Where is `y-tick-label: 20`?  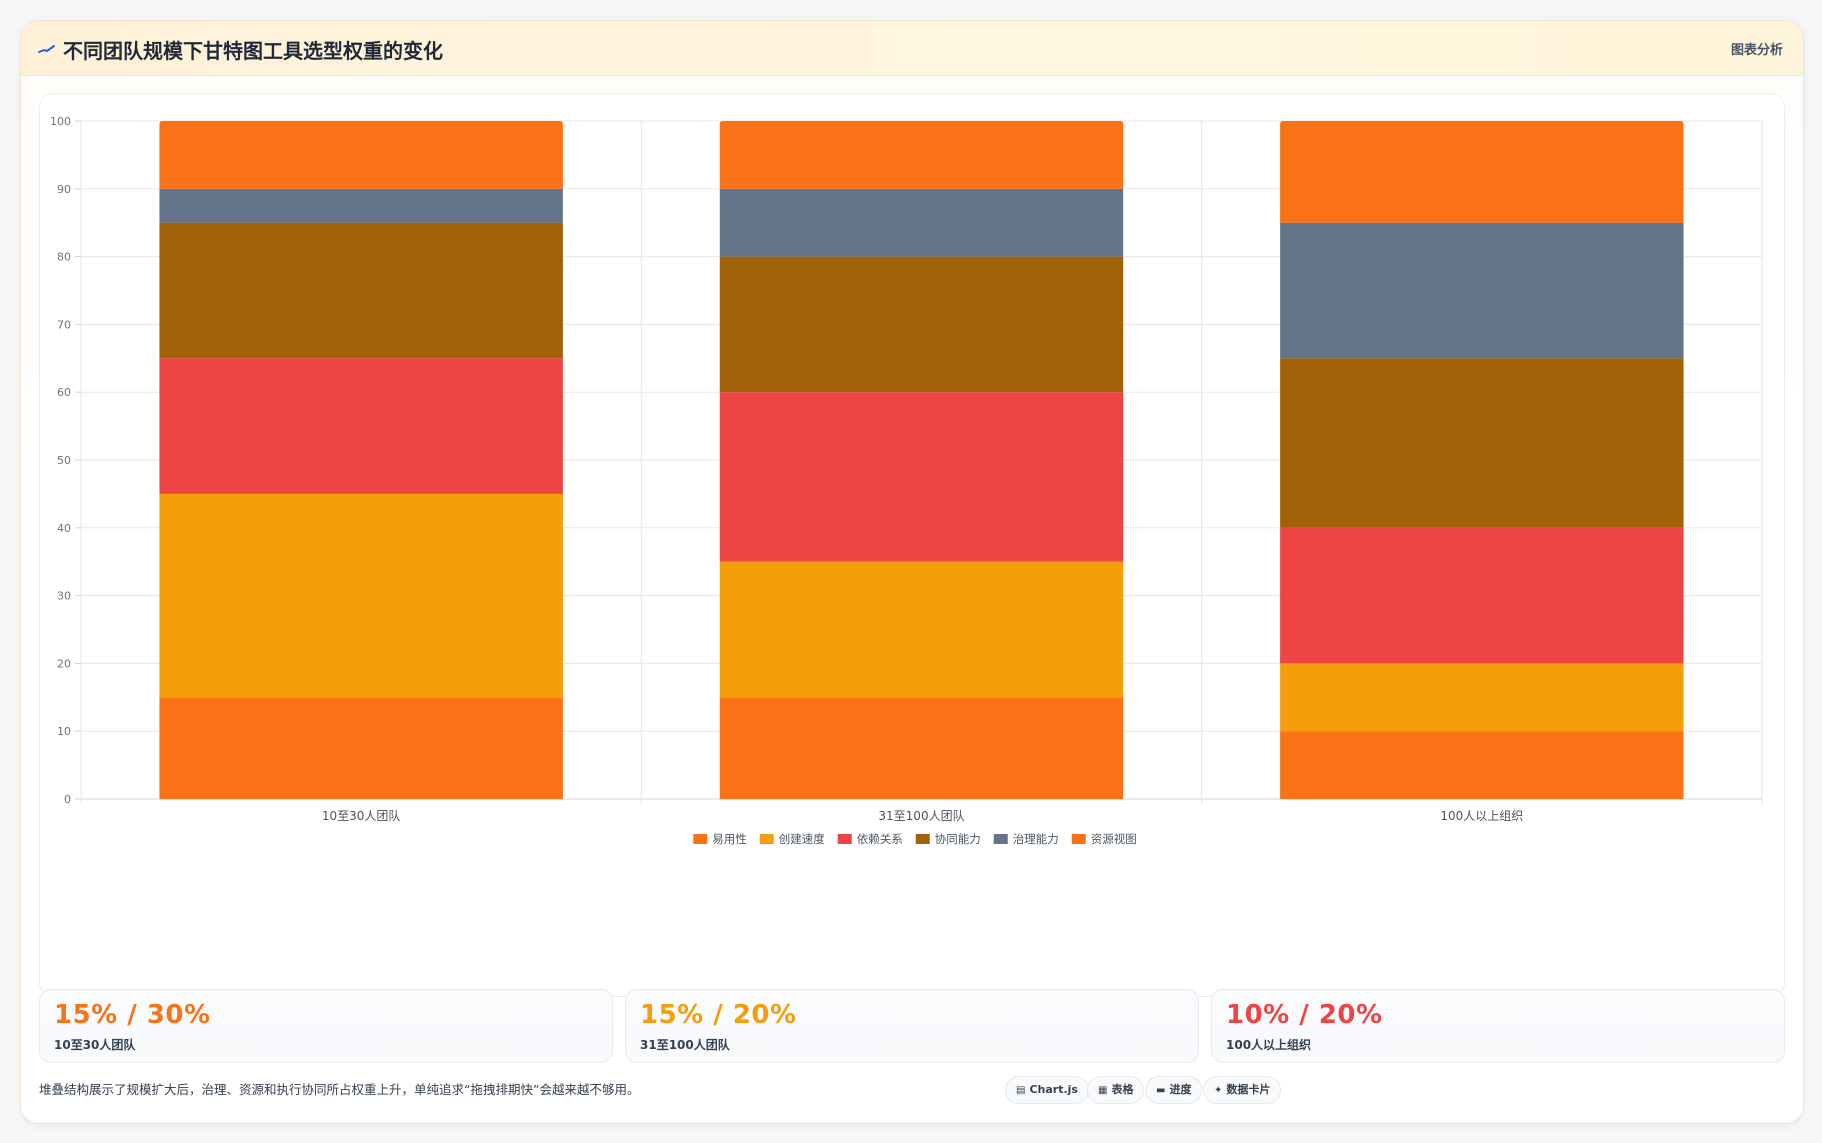 y-tick-label: 20 is located at coordinates (64, 663).